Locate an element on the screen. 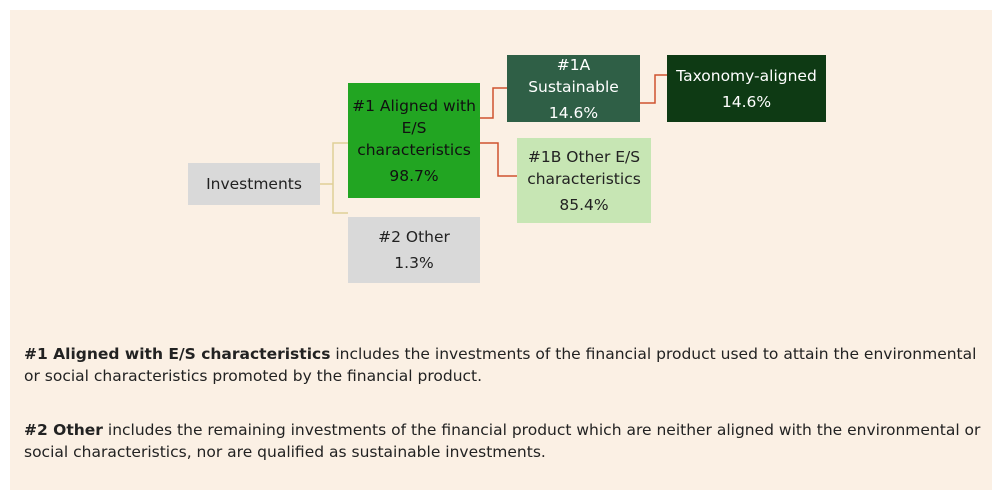  node-value: 85.4% is located at coordinates (584, 204).